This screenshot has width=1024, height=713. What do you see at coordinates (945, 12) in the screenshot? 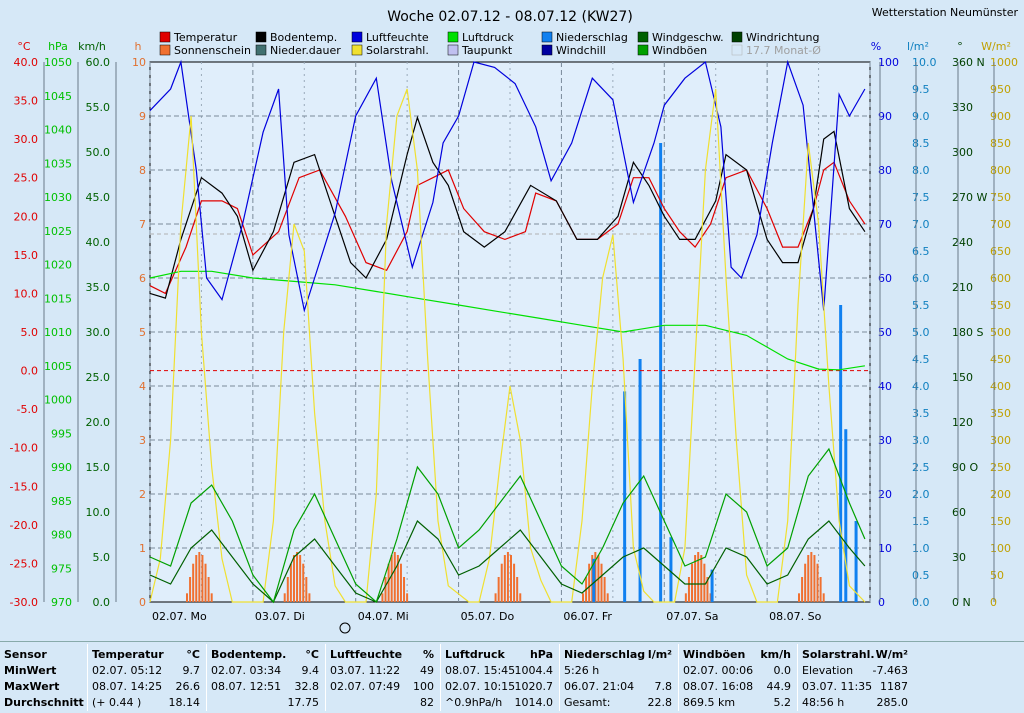
I see `station-name: Wetterstation Neumünster` at bounding box center [945, 12].